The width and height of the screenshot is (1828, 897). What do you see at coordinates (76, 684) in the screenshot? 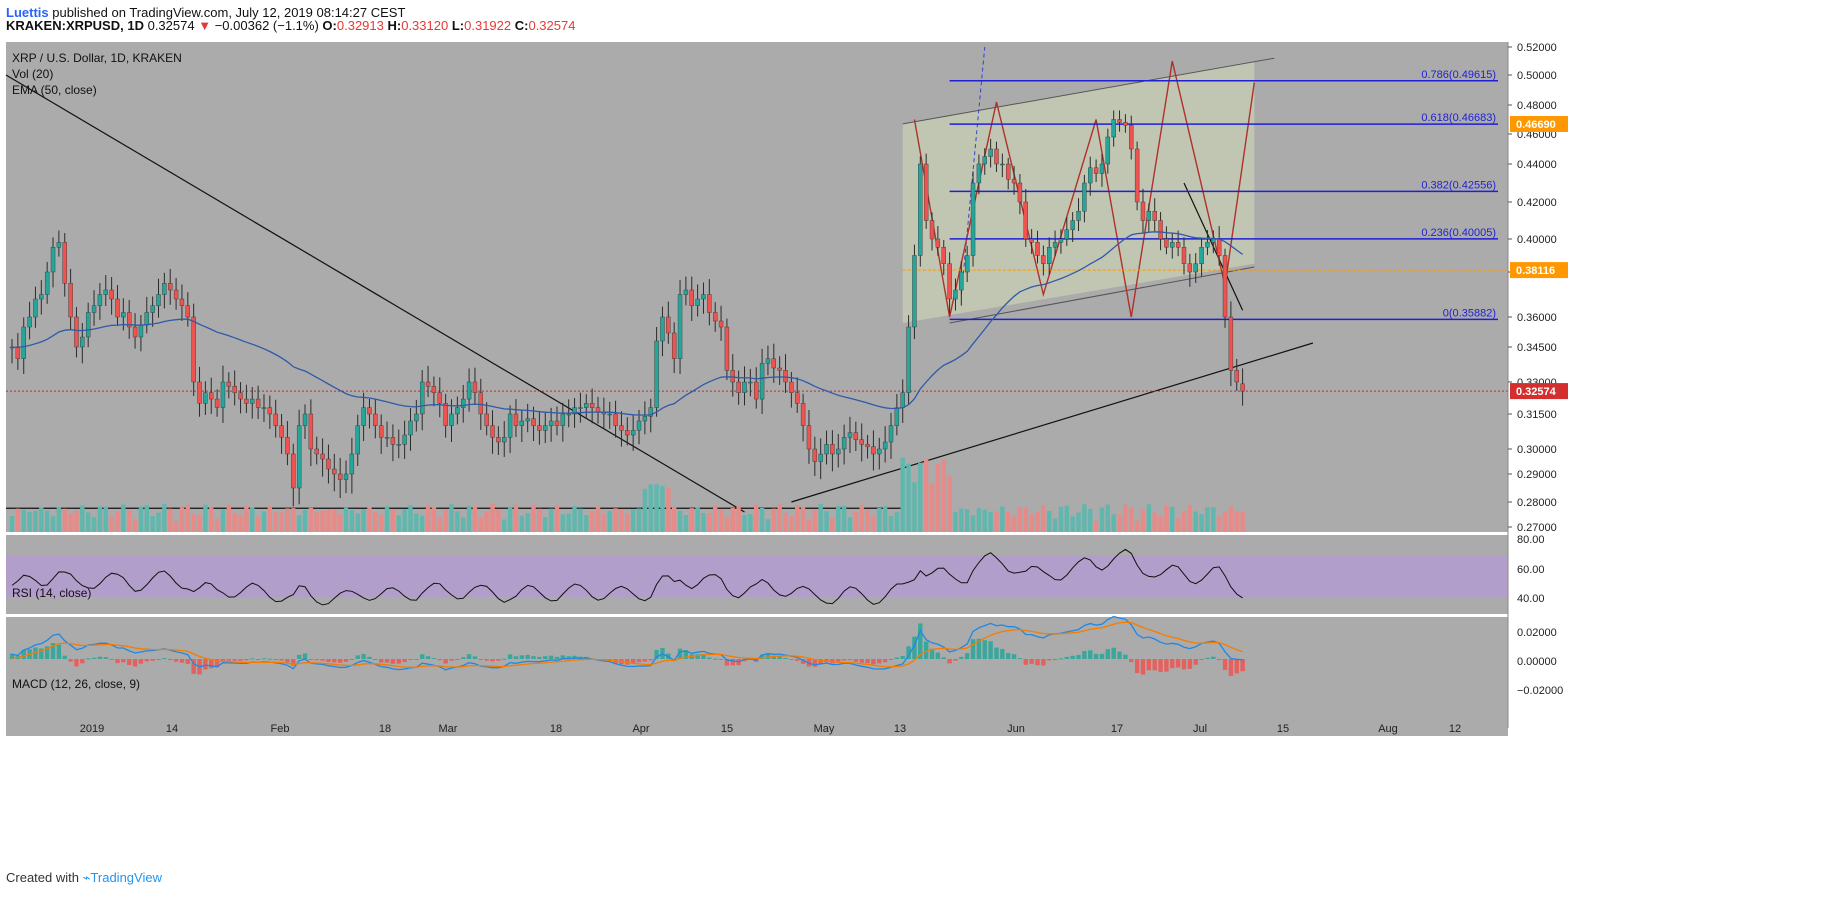
I see `macd-legend: MACD (12, 26, close, 9)` at bounding box center [76, 684].